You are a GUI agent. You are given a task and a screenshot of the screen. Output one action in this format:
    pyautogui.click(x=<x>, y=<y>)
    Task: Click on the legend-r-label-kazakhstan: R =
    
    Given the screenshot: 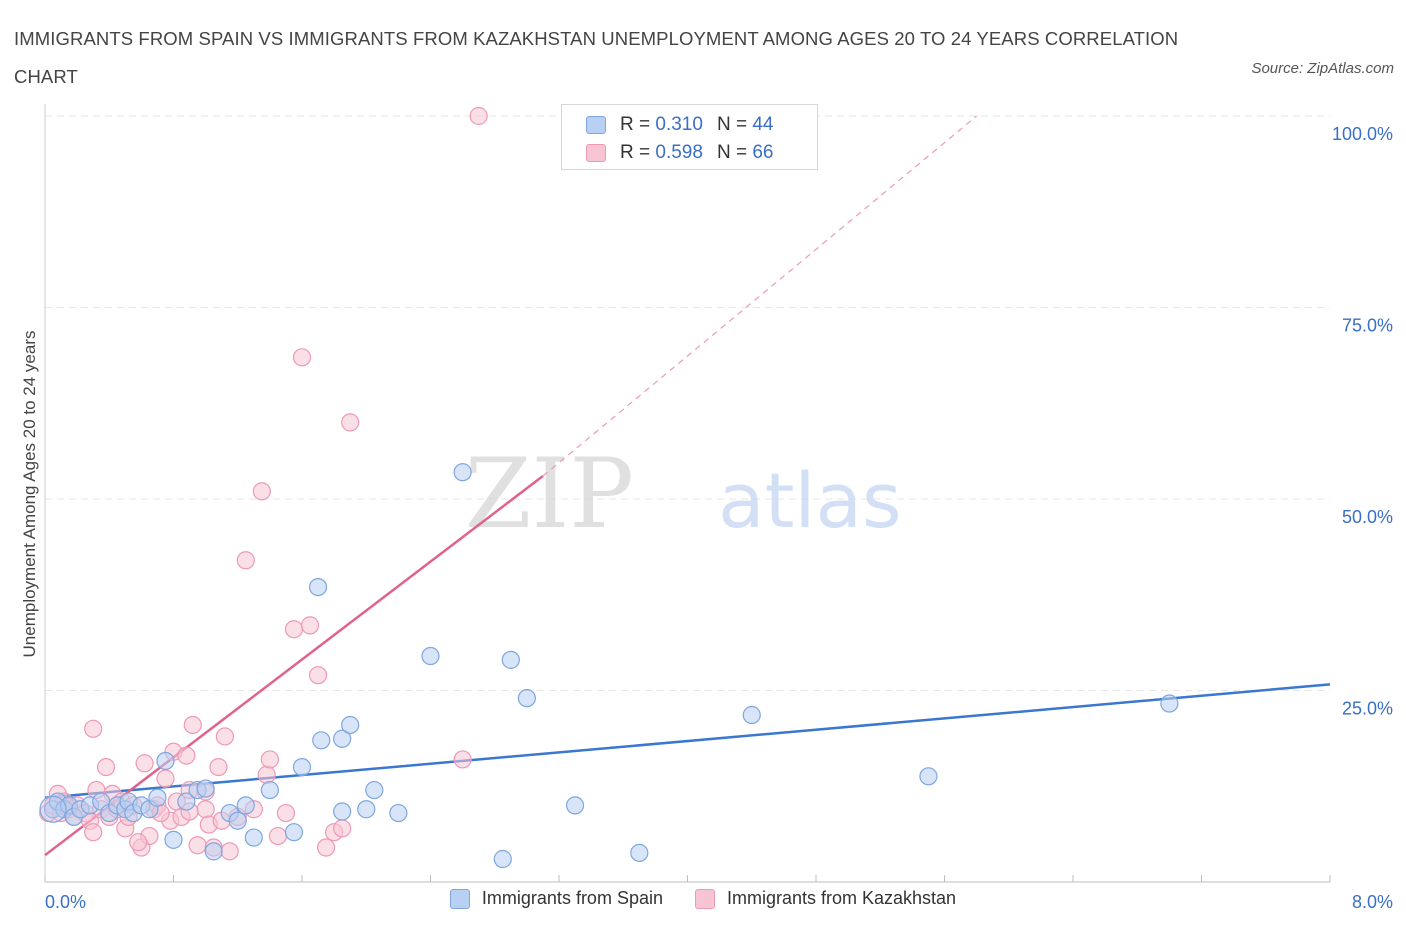 What is the action you would take?
    pyautogui.click(x=635, y=152)
    